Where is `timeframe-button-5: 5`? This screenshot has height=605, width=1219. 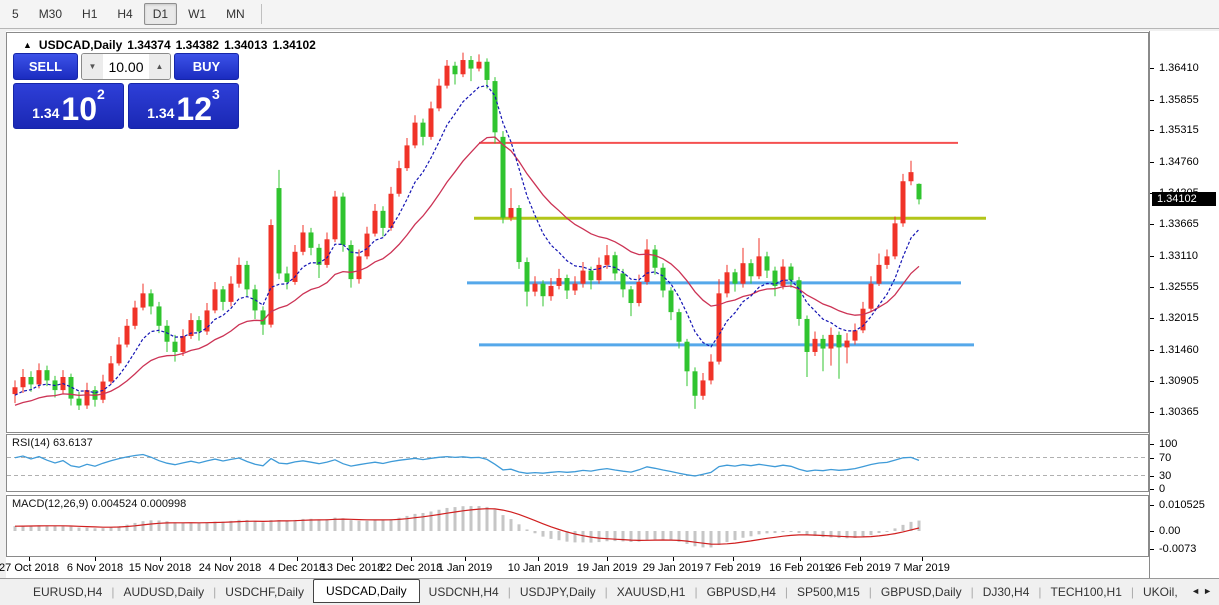
timeframe-button-5: 5 is located at coordinates (15, 14).